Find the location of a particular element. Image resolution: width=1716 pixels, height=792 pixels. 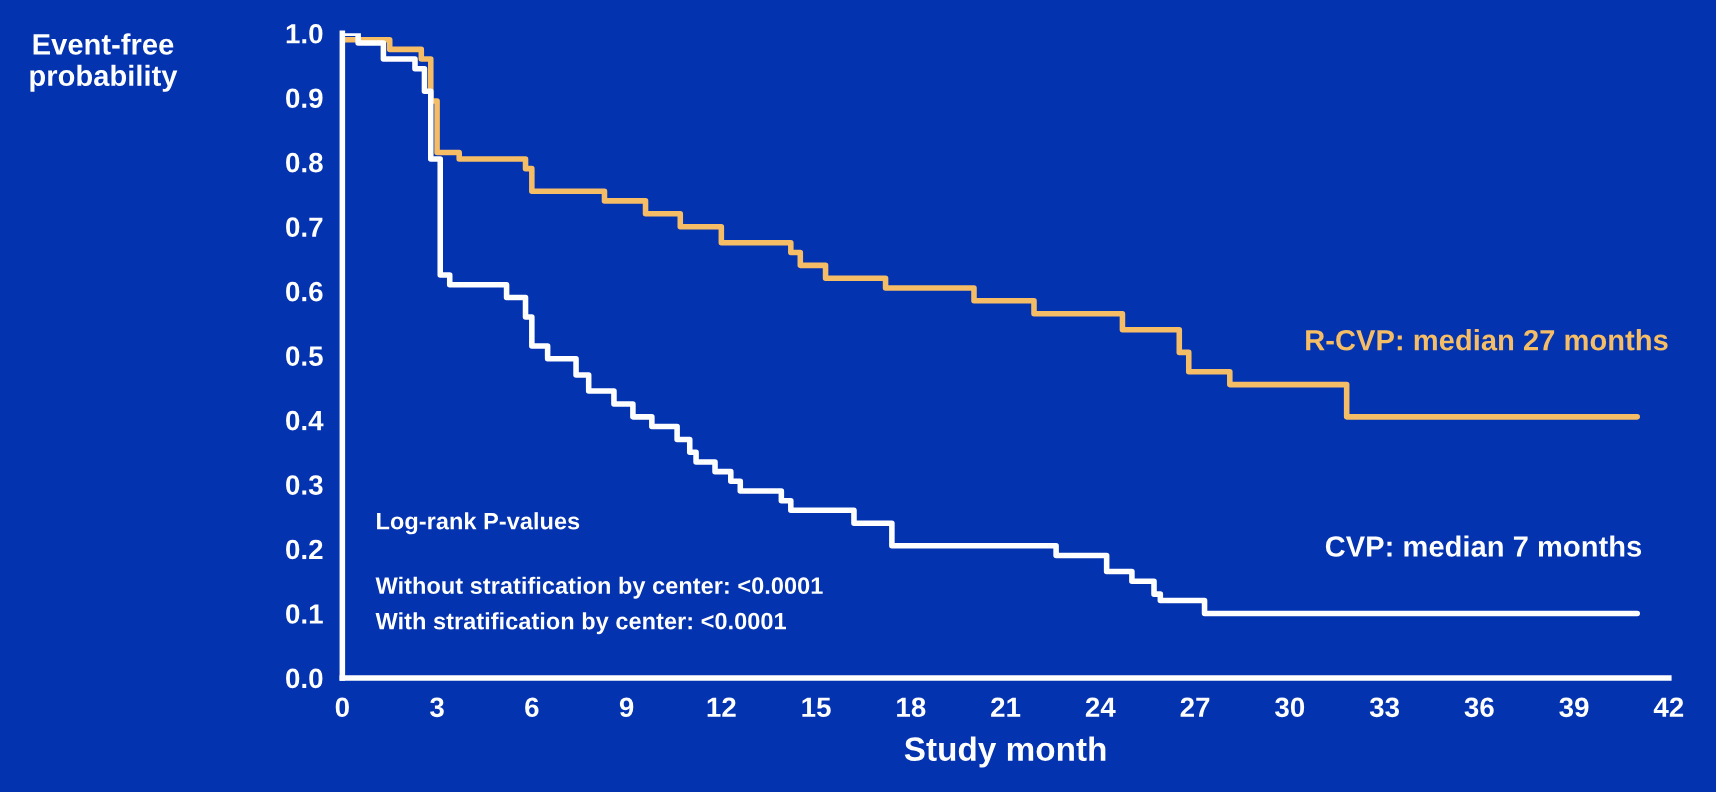

x-tick-label: 15 is located at coordinates (816, 707).